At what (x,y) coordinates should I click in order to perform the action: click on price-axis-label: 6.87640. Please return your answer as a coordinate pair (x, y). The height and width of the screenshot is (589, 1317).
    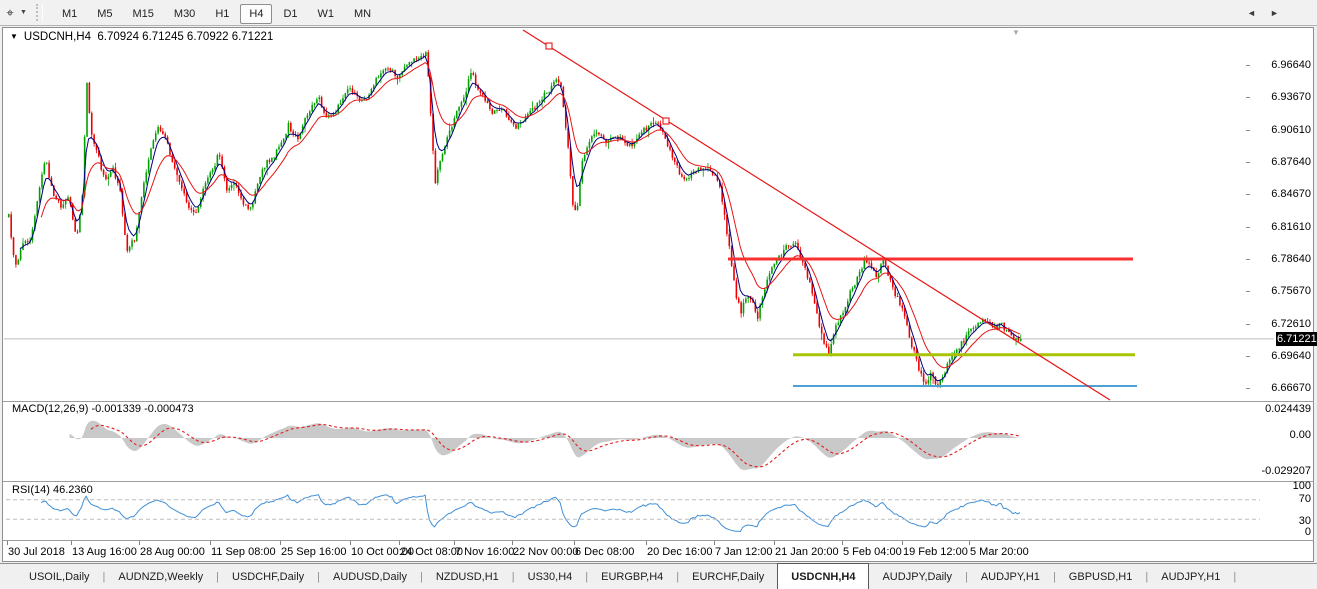
    Looking at the image, I should click on (1291, 161).